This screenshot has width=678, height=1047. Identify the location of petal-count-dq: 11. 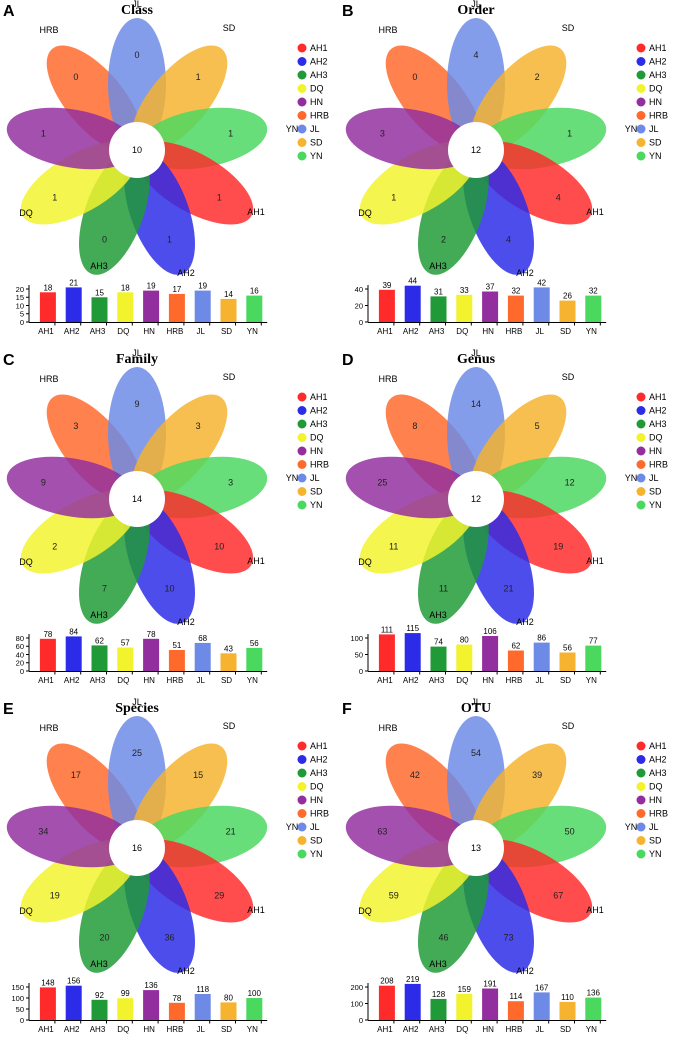
(393, 547).